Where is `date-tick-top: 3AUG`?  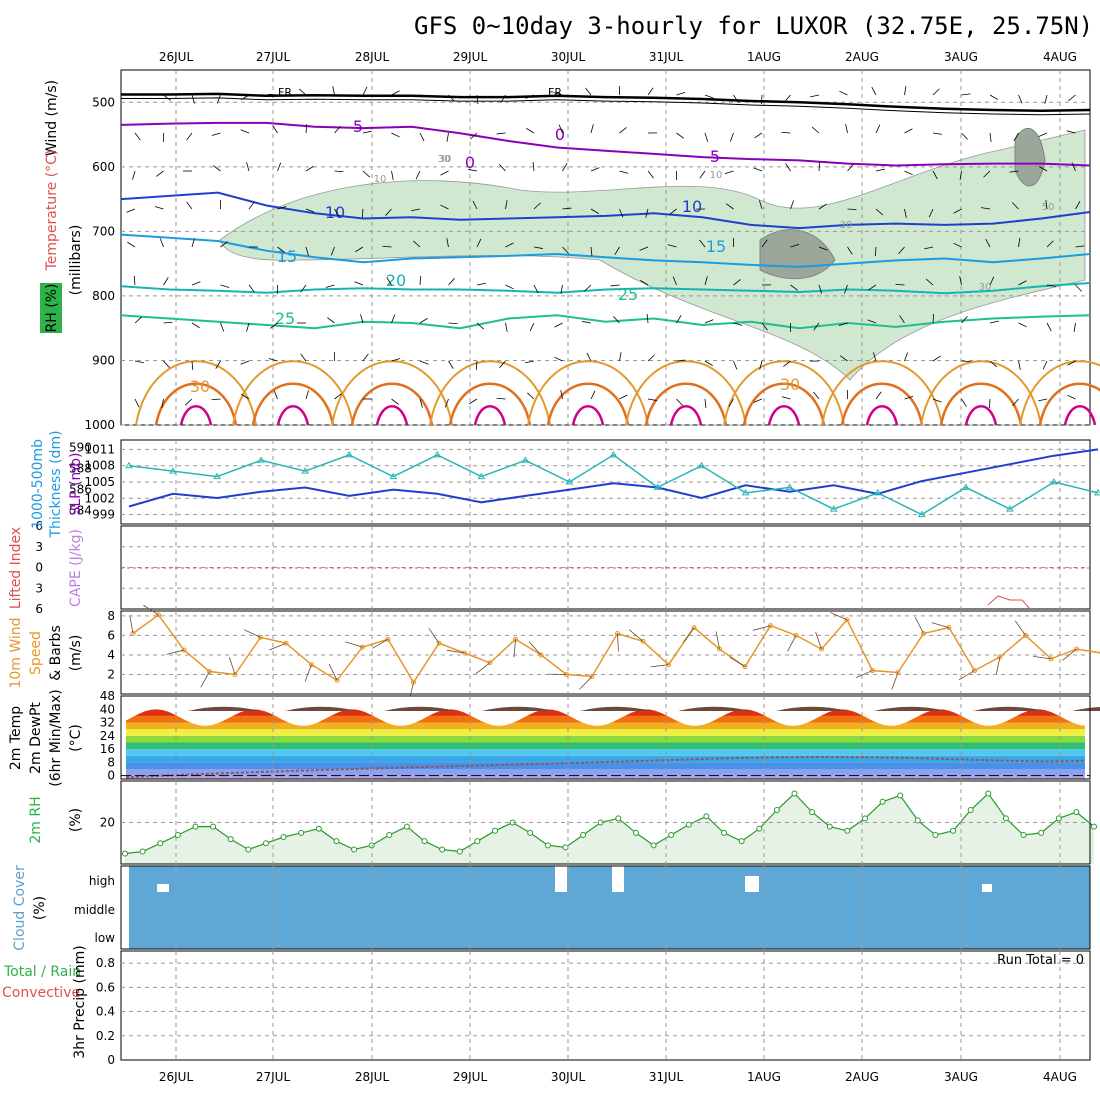 date-tick-top: 3AUG is located at coordinates (961, 57).